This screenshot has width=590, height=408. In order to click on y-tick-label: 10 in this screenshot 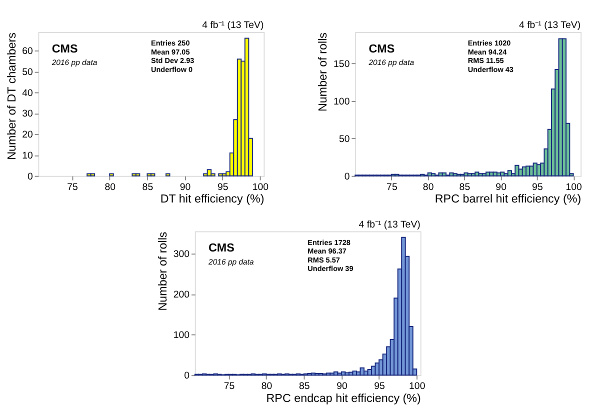, I will do `click(28, 156)`.